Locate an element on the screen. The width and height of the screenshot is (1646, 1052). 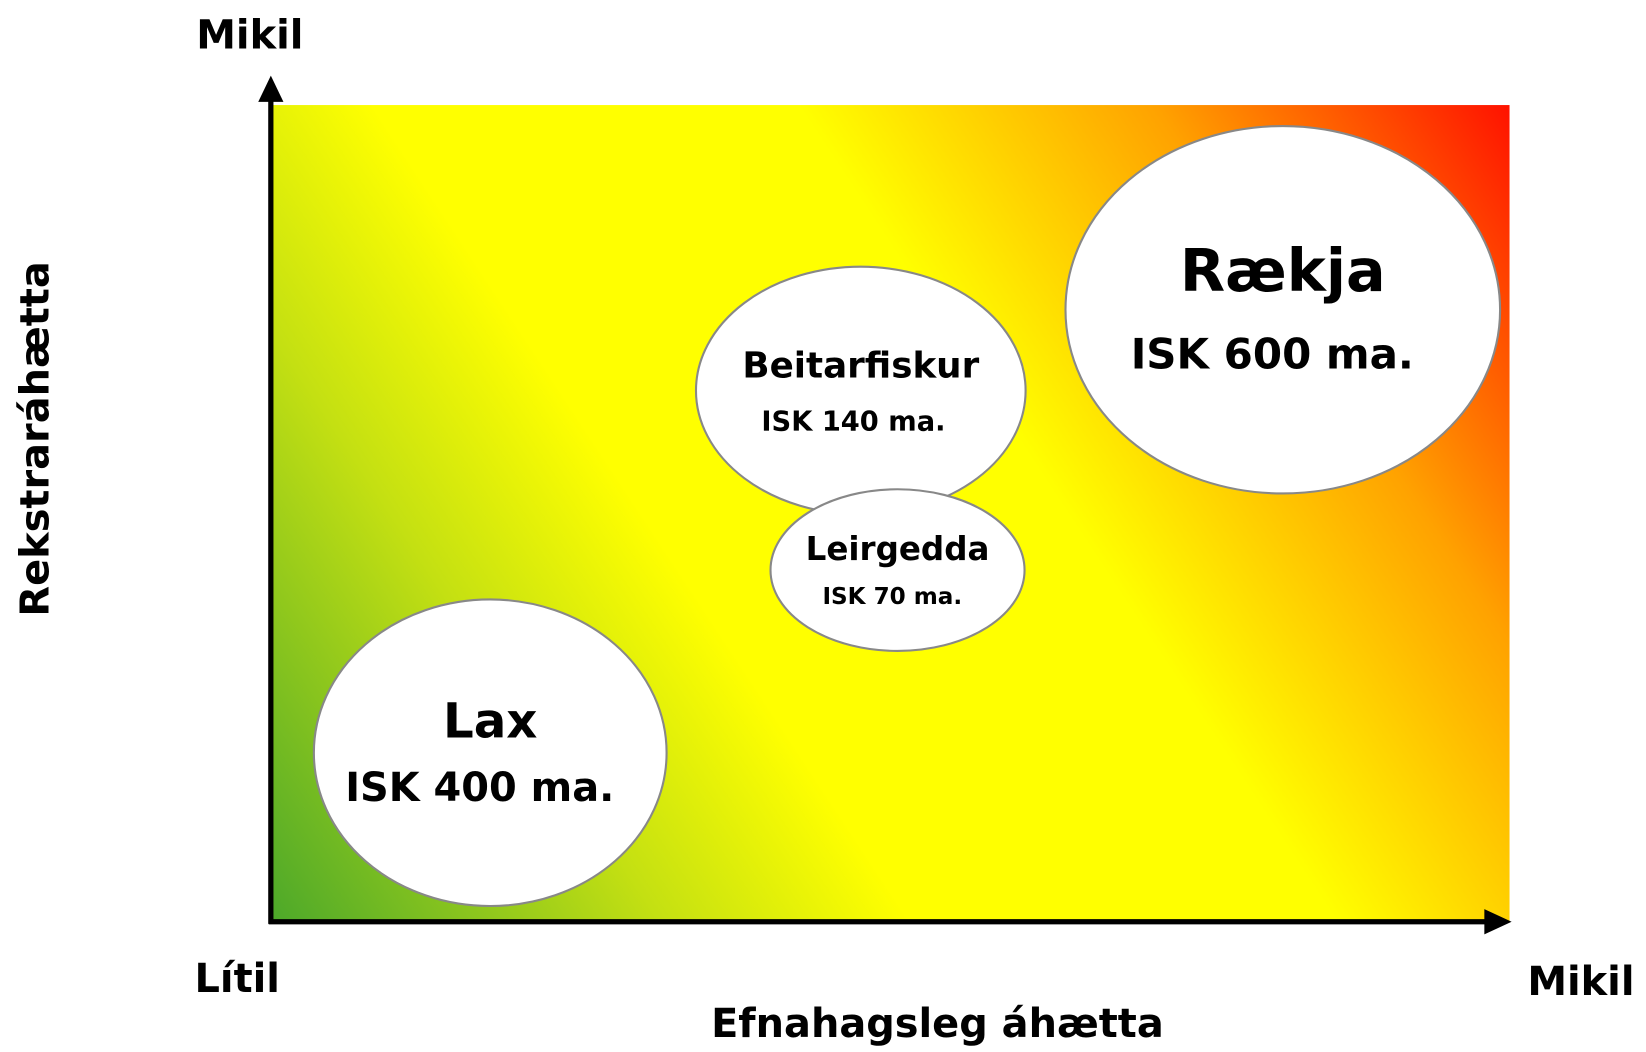
bubble-label: Rækja is located at coordinates (1283, 270).